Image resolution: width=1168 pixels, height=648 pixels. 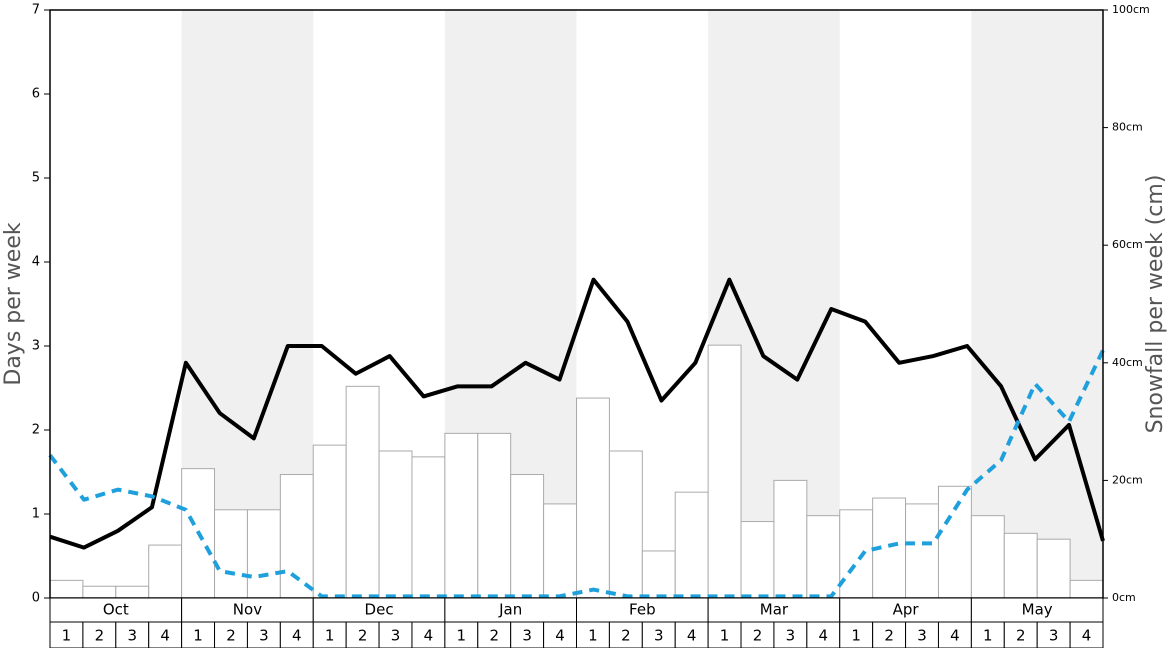 I want to click on month-label: Nov, so click(x=247, y=610).